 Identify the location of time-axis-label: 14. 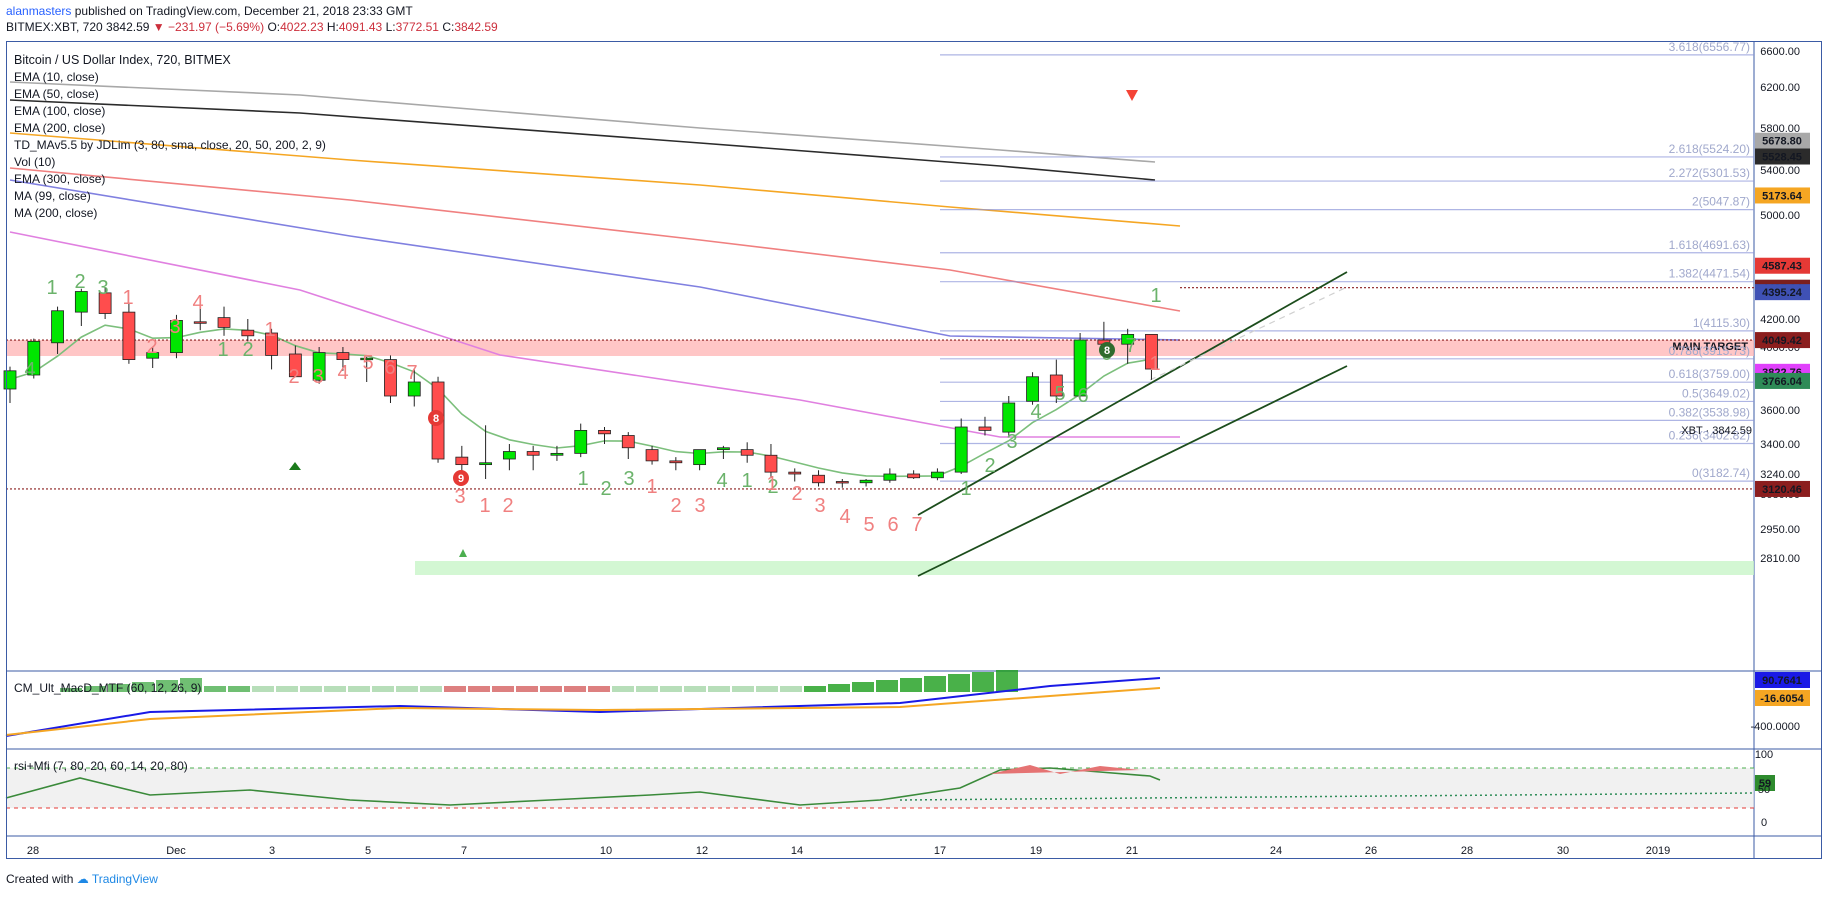
(797, 851).